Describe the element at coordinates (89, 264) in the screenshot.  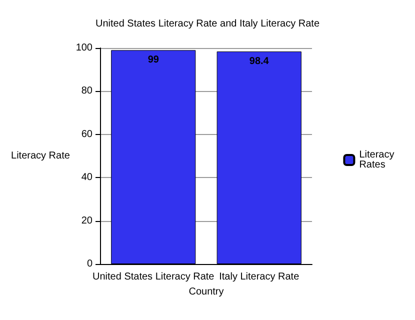
I see `y-tick-label: 0` at that location.